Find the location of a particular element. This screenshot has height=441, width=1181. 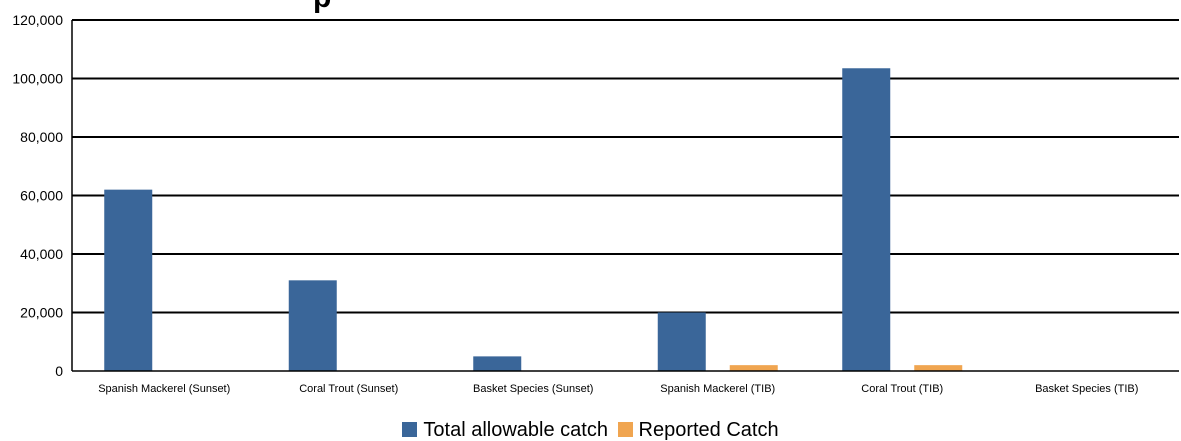

bar-total-allowable-catch-spanish-mackerel-sunset is located at coordinates (128, 280).